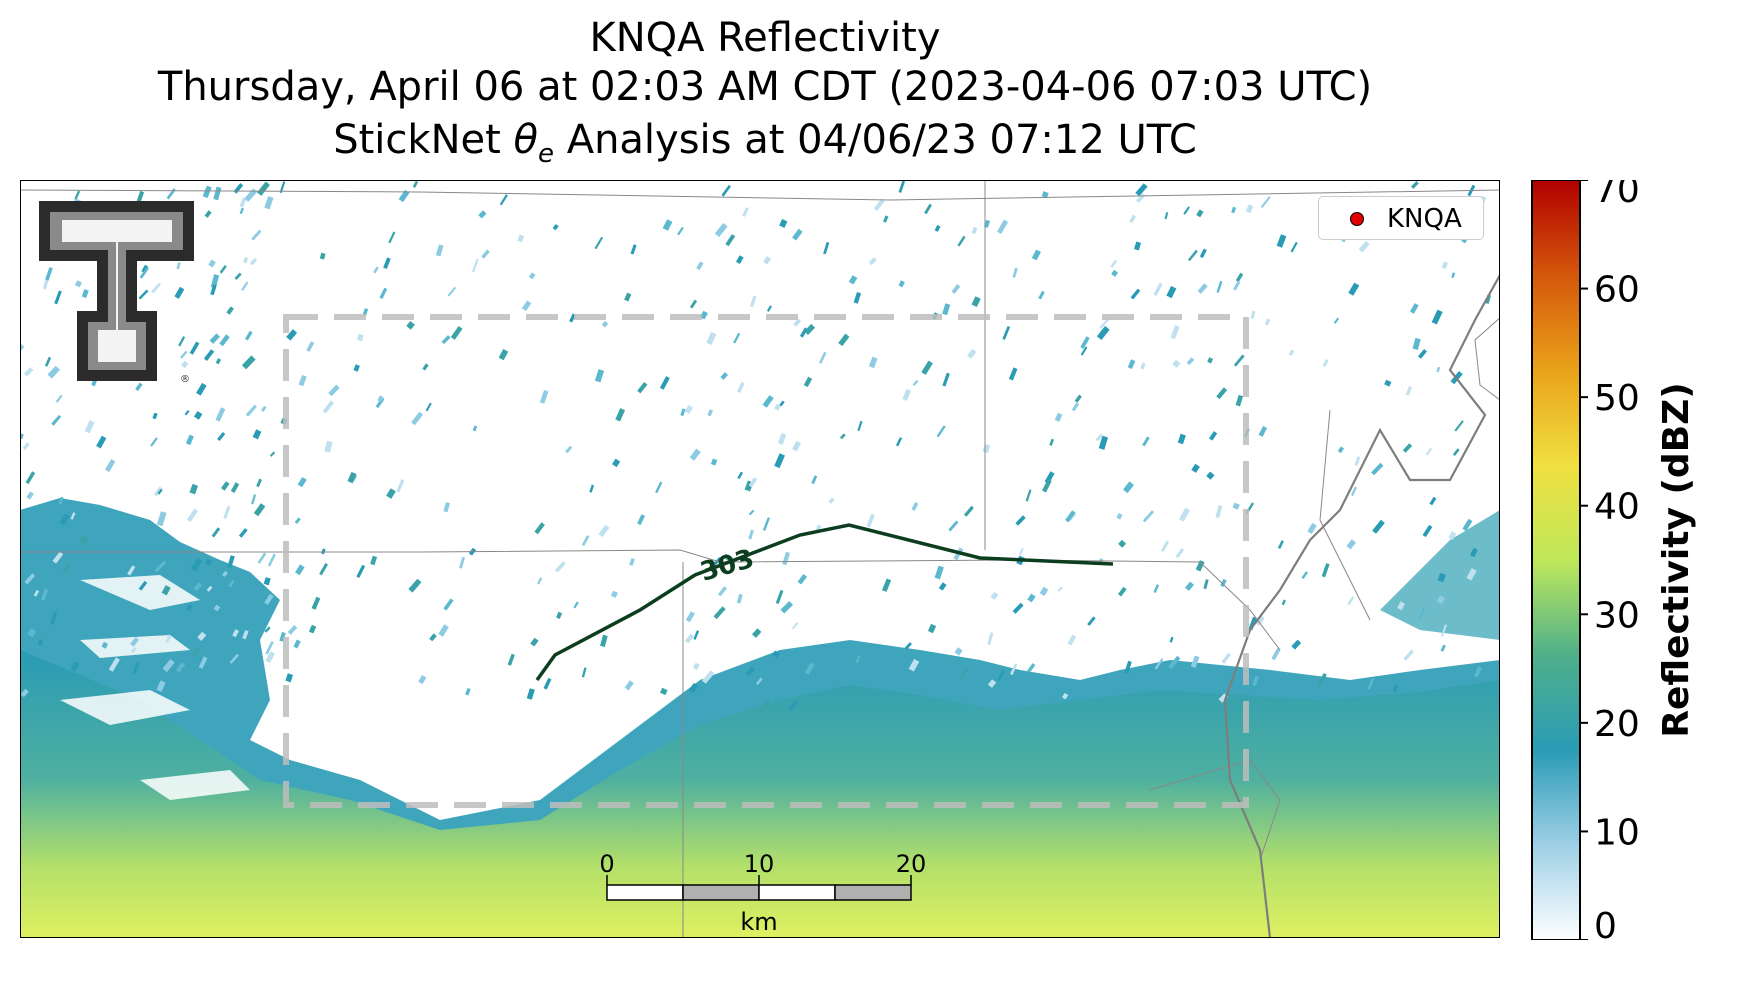 The image size is (1738, 981). Describe the element at coordinates (1617, 724) in the screenshot. I see `colorbar-tick-label: 20` at that location.